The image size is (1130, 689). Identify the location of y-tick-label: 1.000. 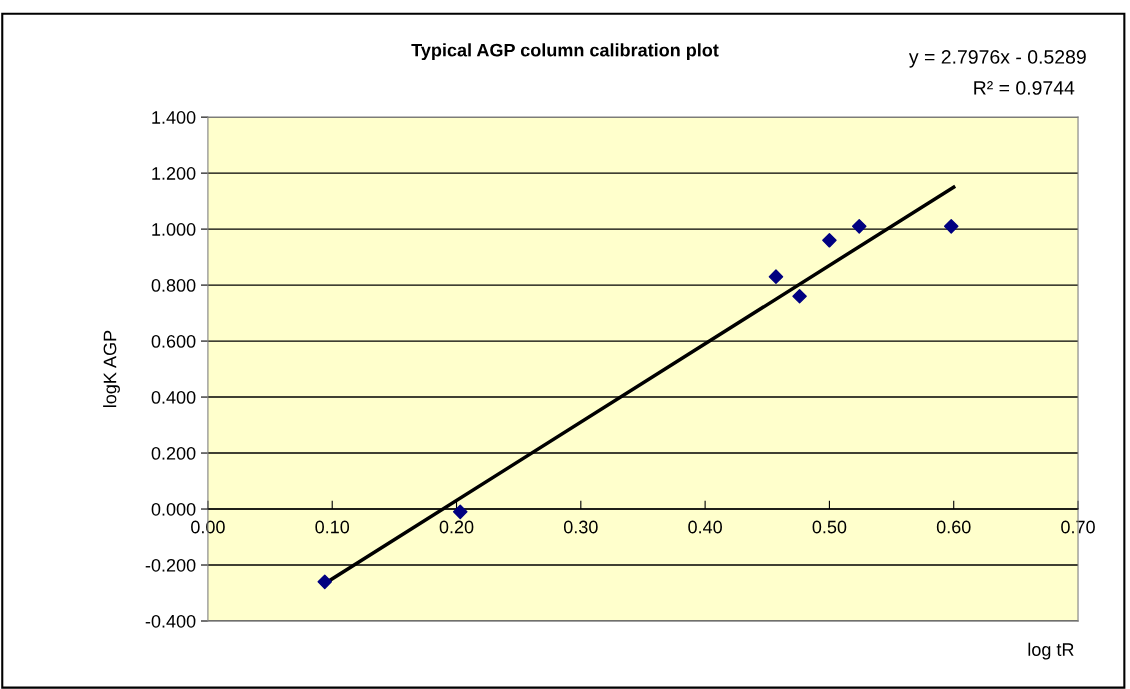
(174, 229).